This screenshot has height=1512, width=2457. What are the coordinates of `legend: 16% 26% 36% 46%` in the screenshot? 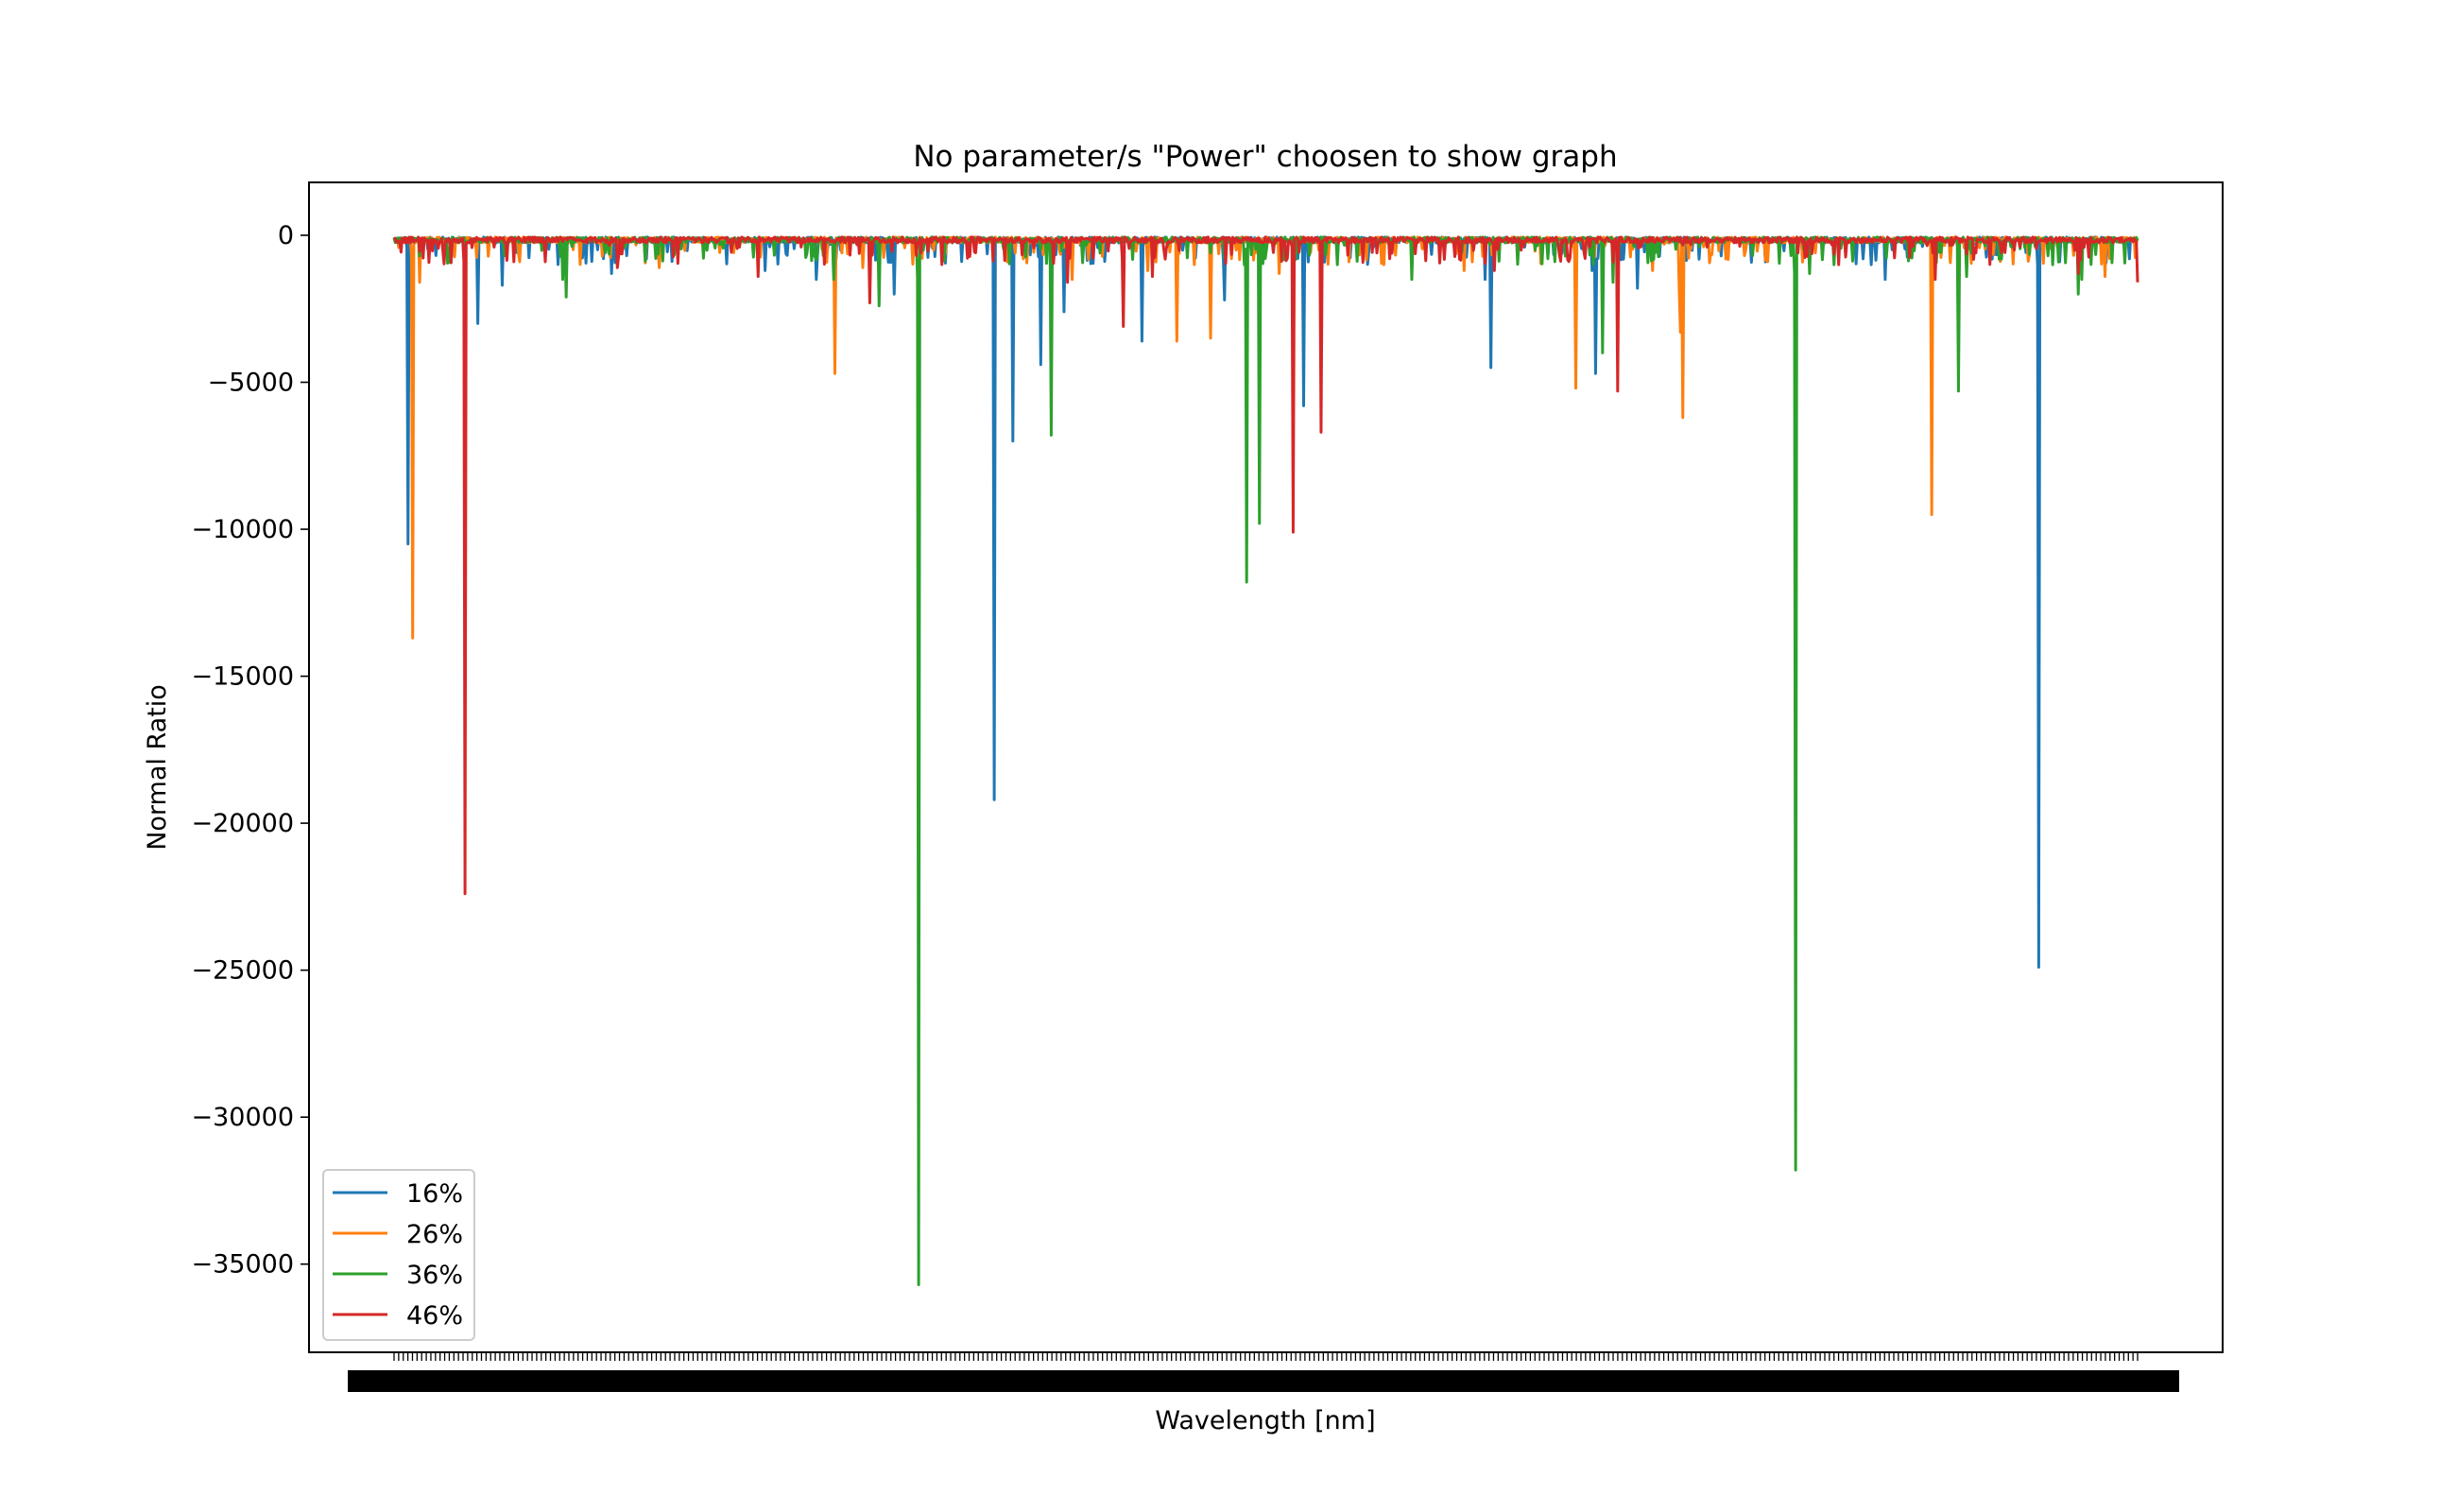 It's located at (398, 1255).